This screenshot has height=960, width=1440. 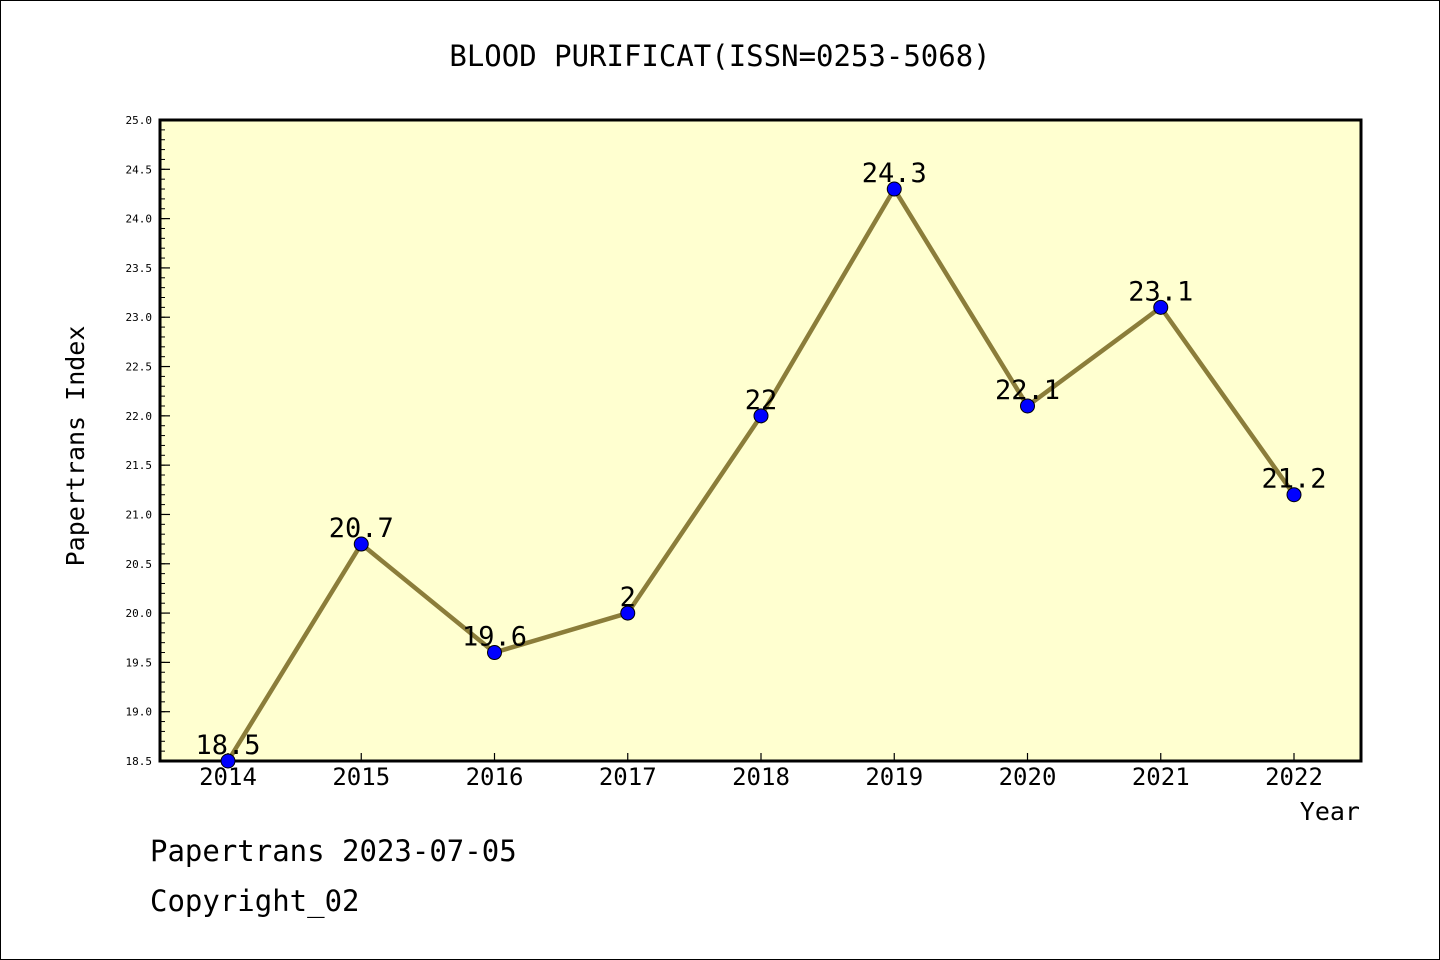 What do you see at coordinates (719, 56) in the screenshot?
I see `chart-title: BLOOD PURIFICAT(ISSN=0253-5068)` at bounding box center [719, 56].